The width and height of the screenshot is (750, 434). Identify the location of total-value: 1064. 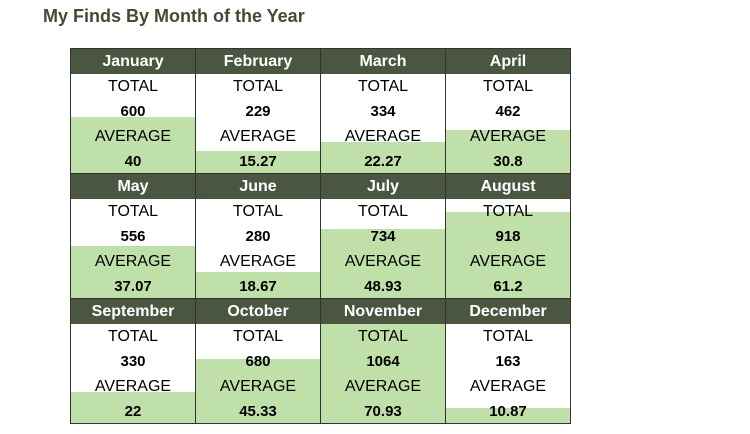
(383, 361).